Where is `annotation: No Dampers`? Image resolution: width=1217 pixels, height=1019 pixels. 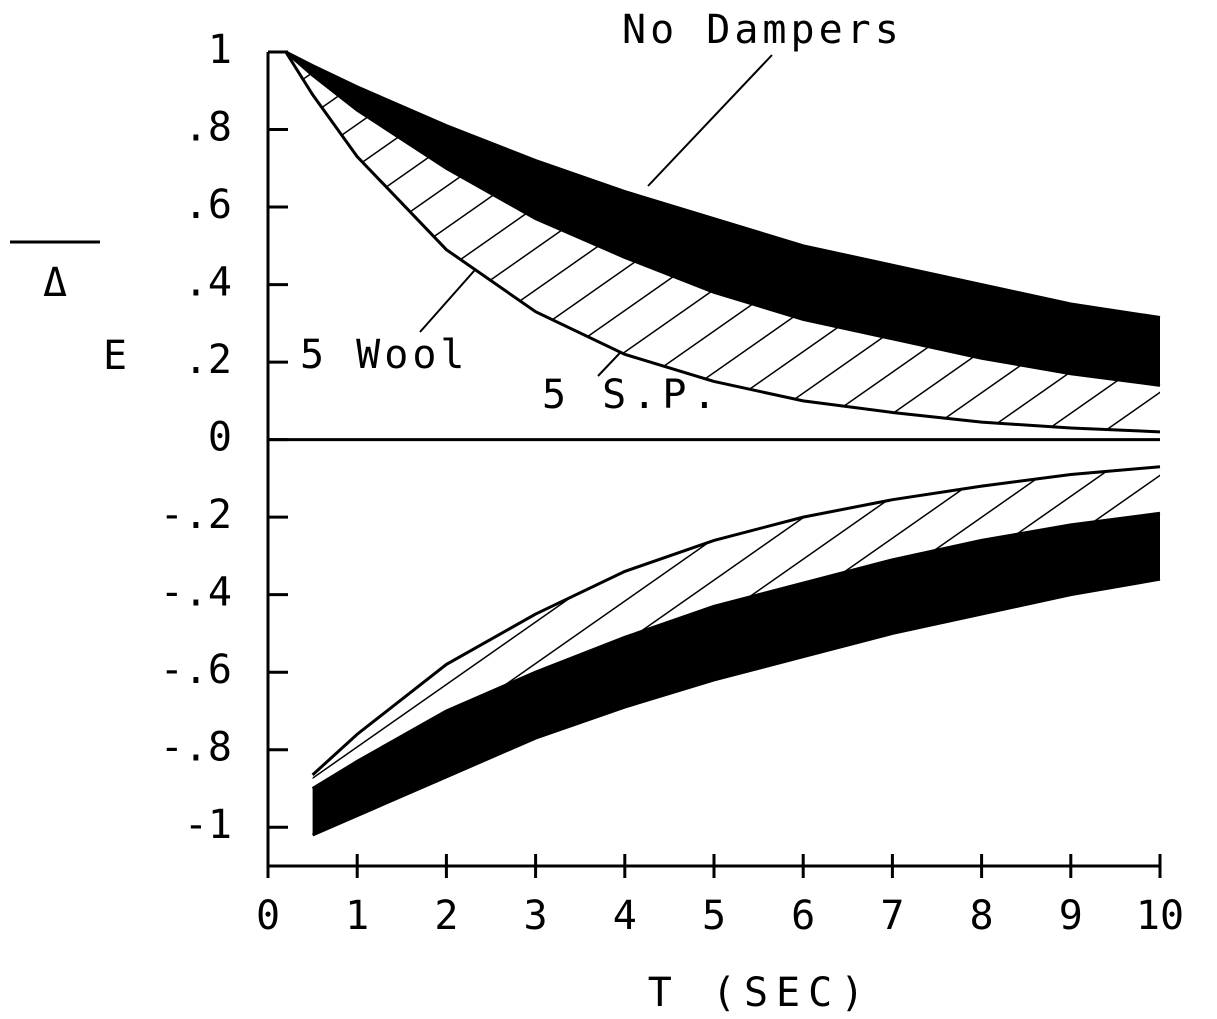
annotation: No Dampers is located at coordinates (762, 30).